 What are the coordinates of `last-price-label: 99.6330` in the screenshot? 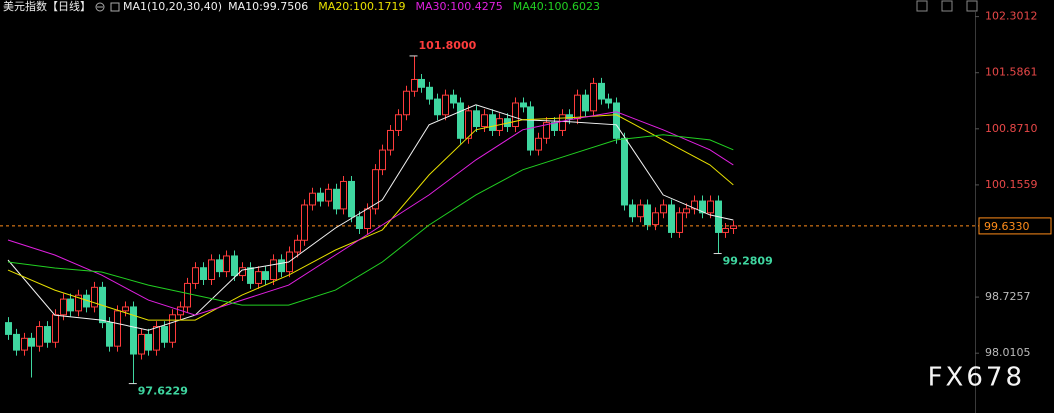 It's located at (1007, 226).